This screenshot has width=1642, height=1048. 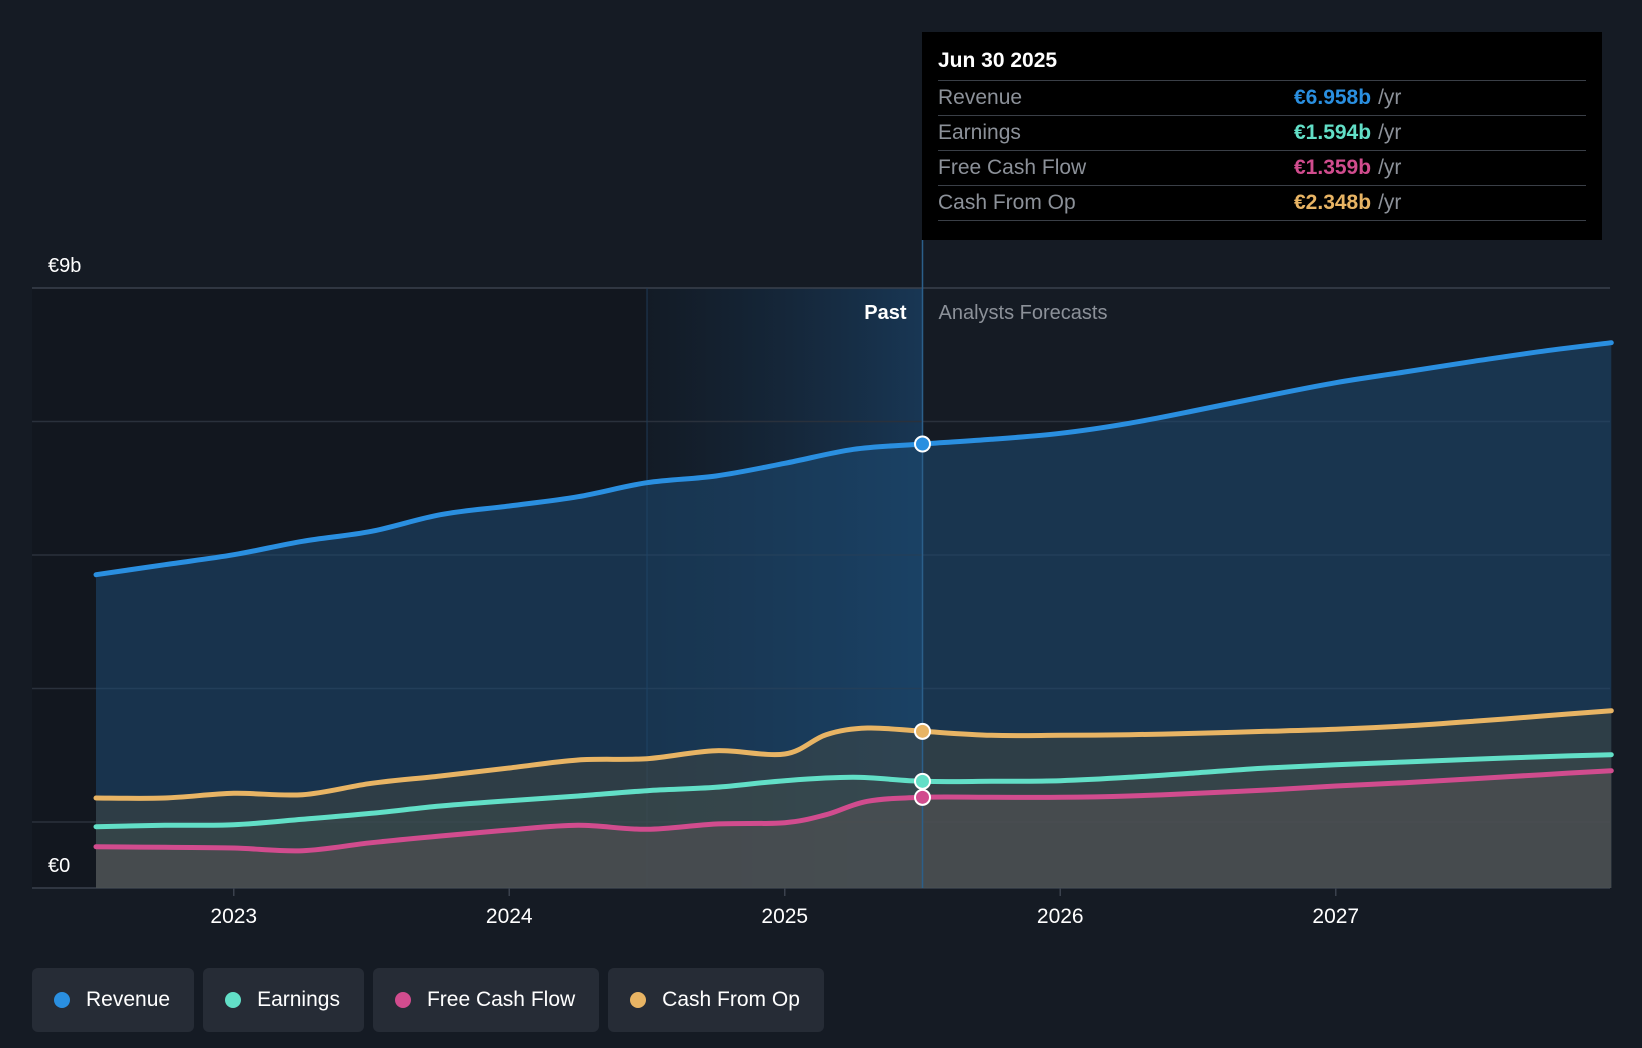 I want to click on earnings-marker, so click(x=922, y=781).